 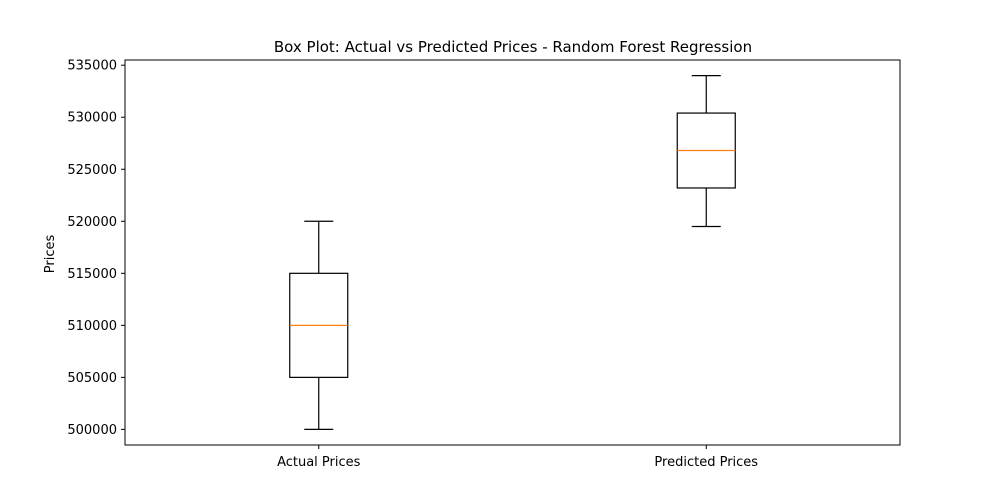 I want to click on x-axis-ticks: Actual Prices Predicted Prices, so click(x=517, y=457).